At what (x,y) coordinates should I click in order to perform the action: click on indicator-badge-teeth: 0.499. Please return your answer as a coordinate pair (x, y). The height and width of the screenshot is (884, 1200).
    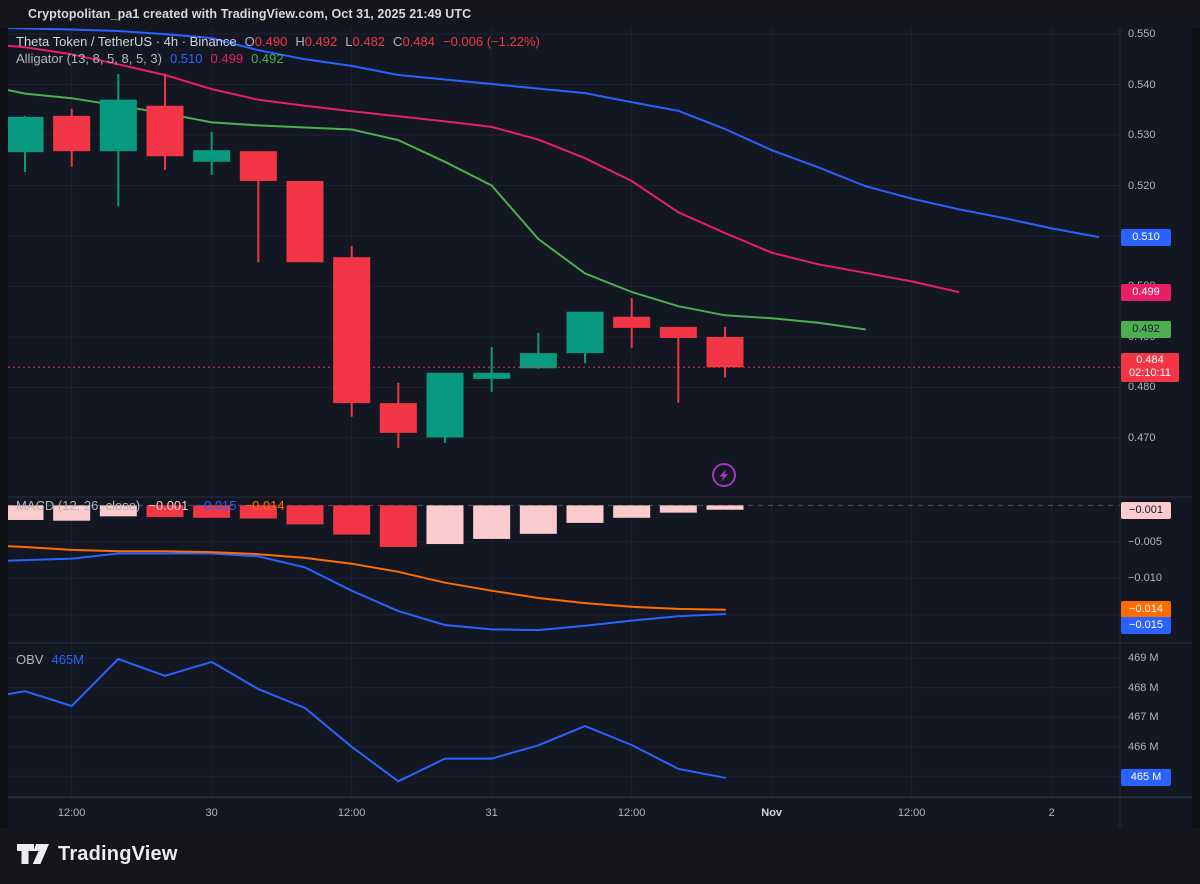
    Looking at the image, I should click on (1146, 292).